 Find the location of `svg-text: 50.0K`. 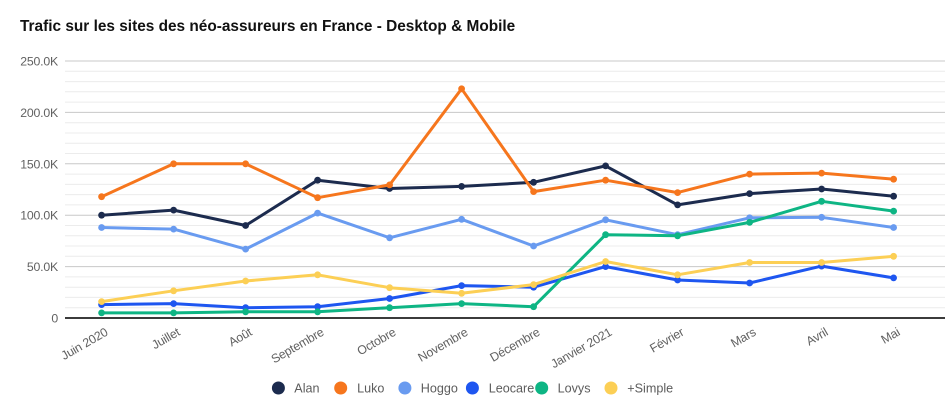

svg-text: 50.0K is located at coordinates (43, 267).